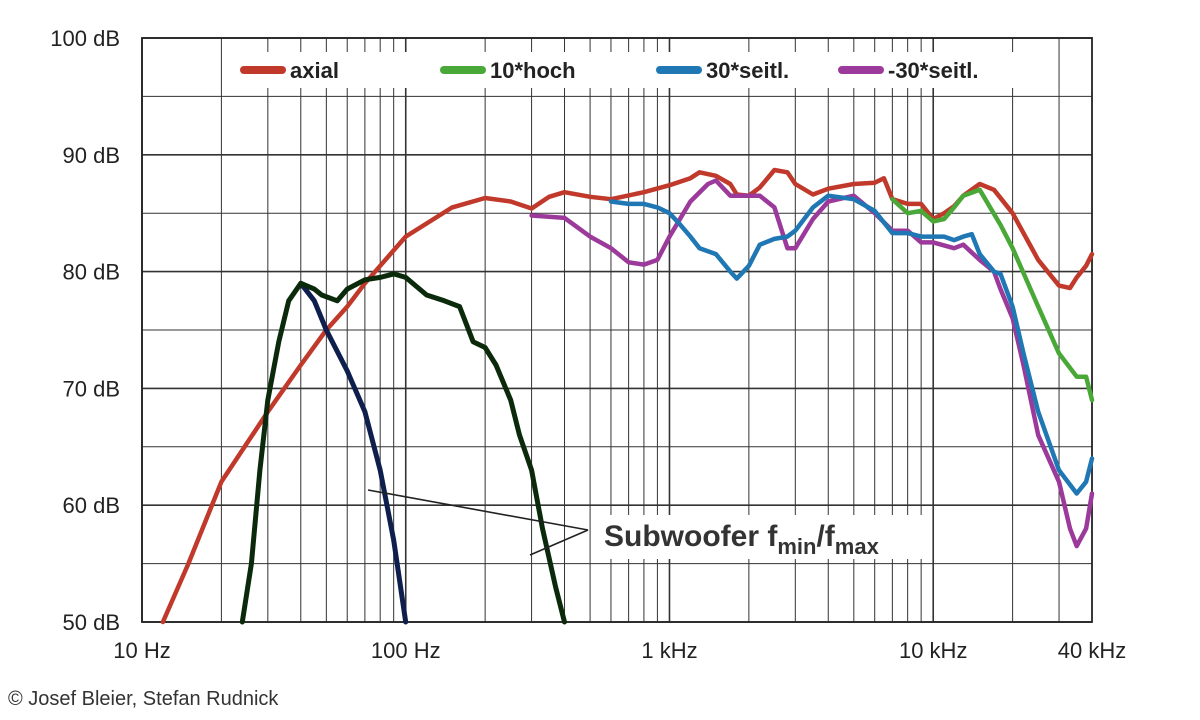 This screenshot has height=720, width=1200. What do you see at coordinates (314, 70) in the screenshot?
I see `legend-label: axial` at bounding box center [314, 70].